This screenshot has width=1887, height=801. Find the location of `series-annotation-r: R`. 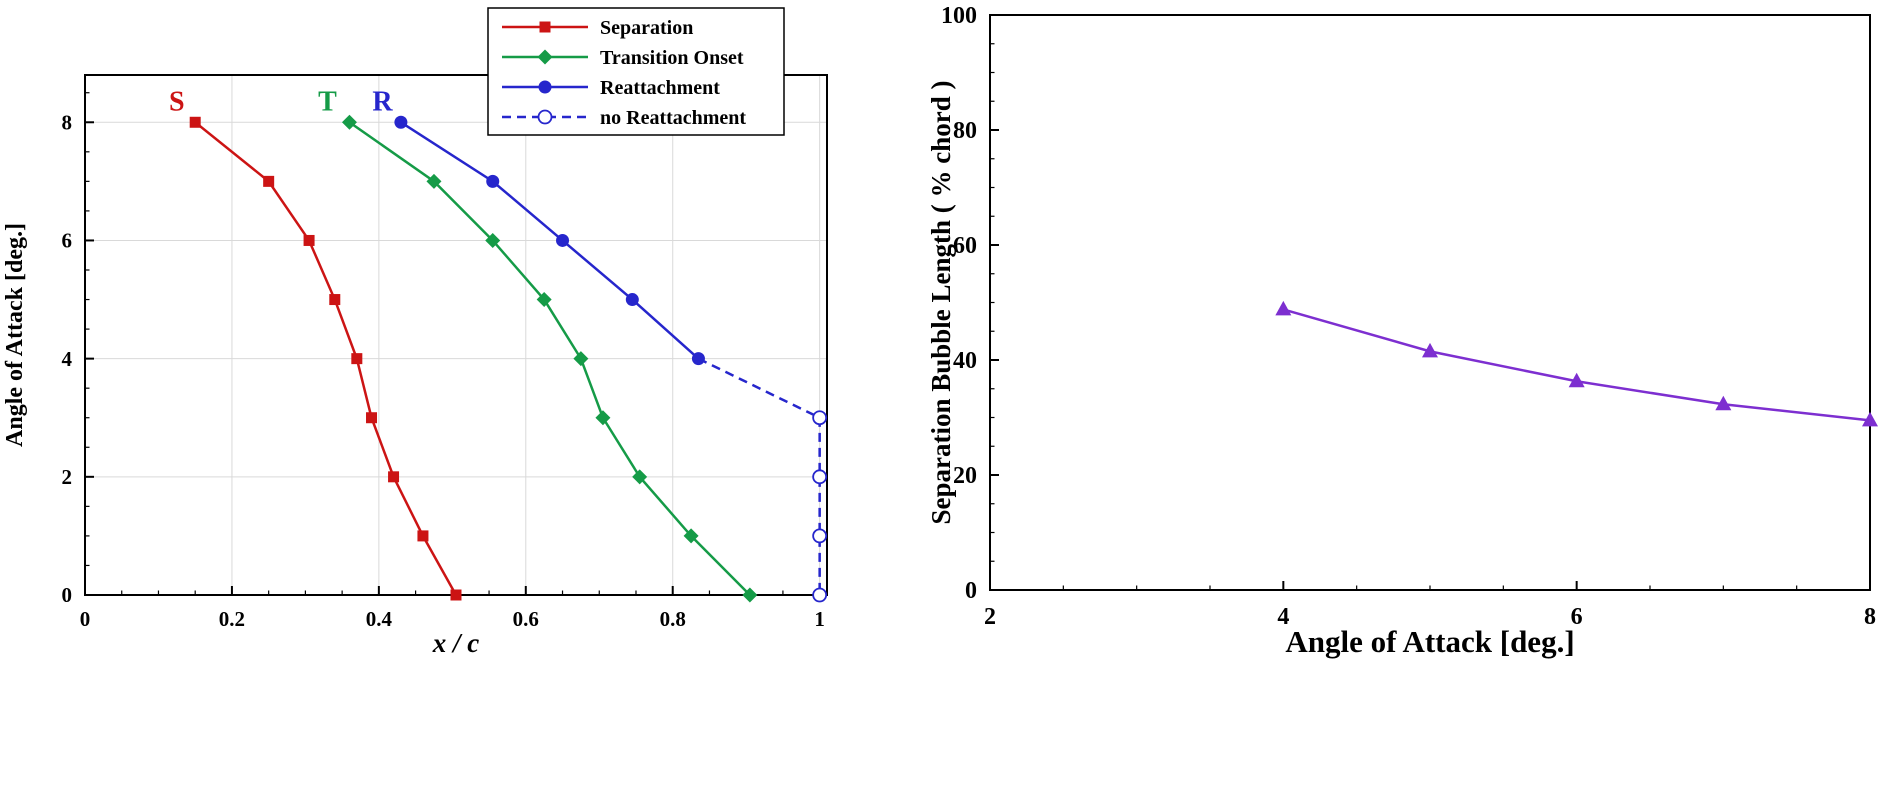

series-annotation-r: R is located at coordinates (382, 101).